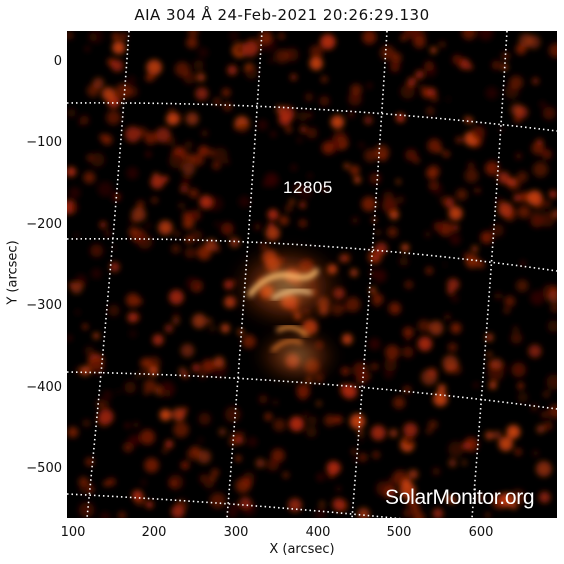  Describe the element at coordinates (282, 15) in the screenshot. I see `image-title: AIA 304 Å 24-Feb-2021 20:26:29.130` at that location.